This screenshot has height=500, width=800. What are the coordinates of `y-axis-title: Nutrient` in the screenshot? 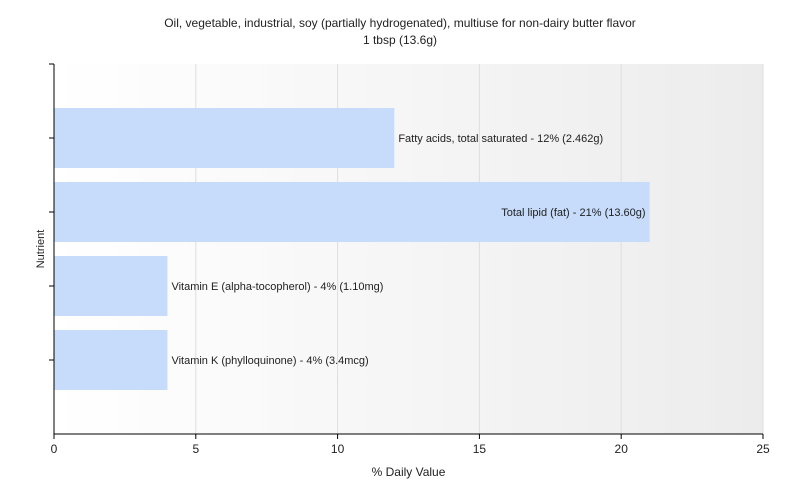 It's located at (41, 249).